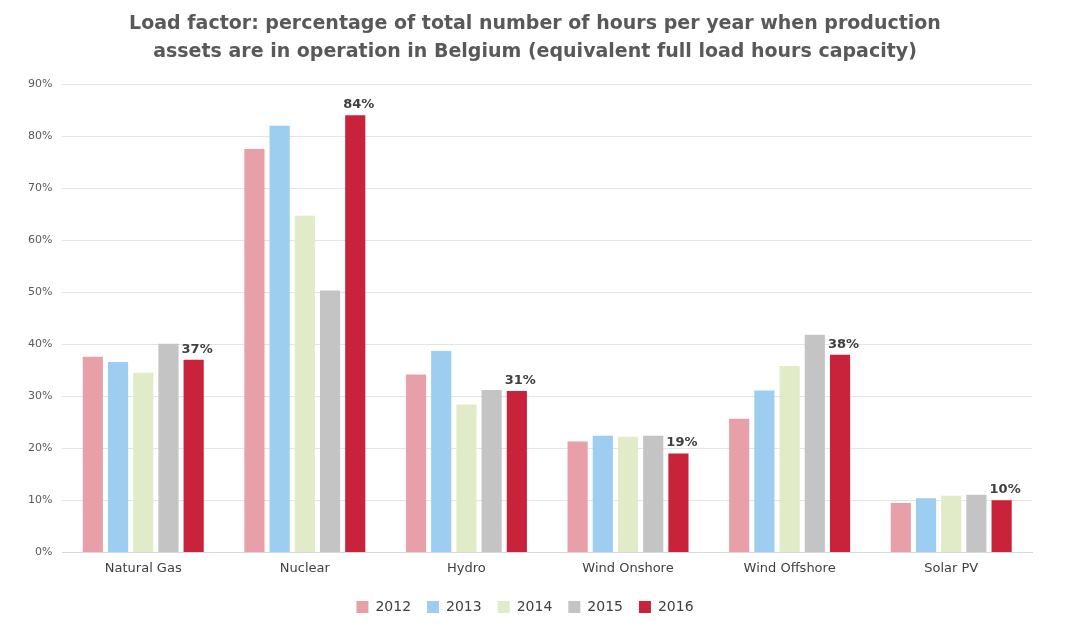 The height and width of the screenshot is (642, 1070). I want to click on y-tick-label: 50%, so click(40, 292).